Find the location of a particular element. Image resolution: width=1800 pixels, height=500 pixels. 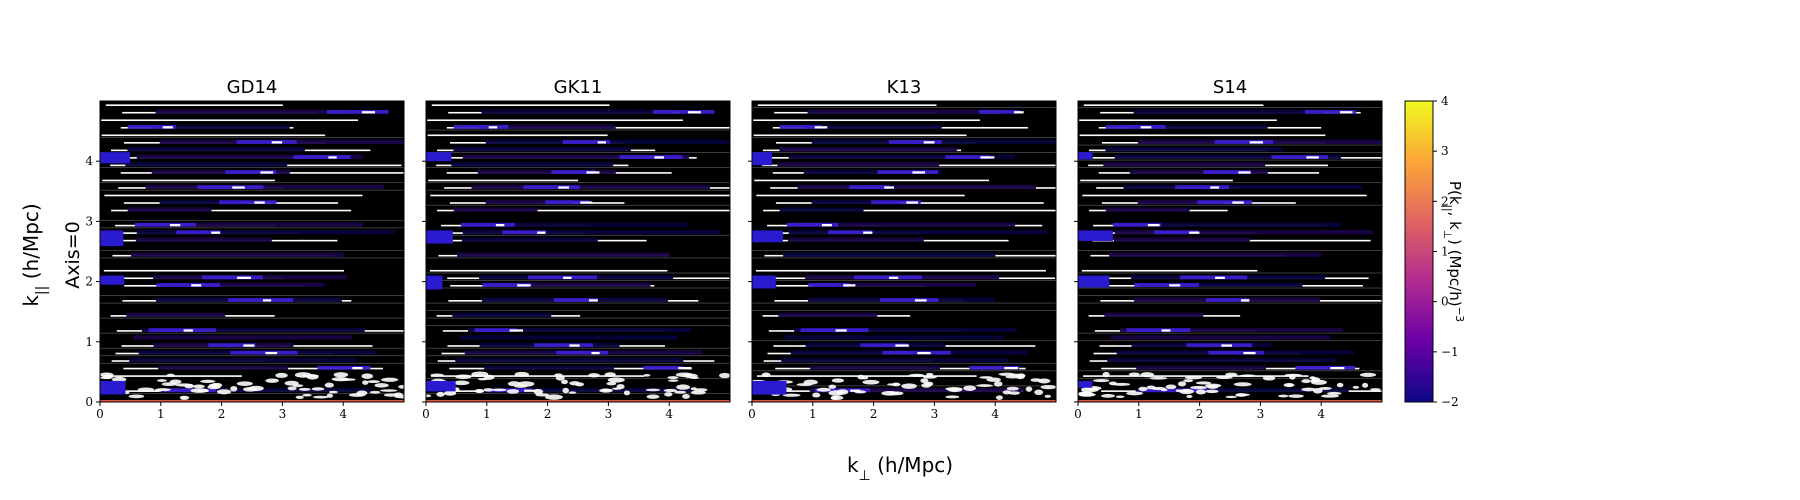

colorbar-tick-label: −1 is located at coordinates (1450, 352).